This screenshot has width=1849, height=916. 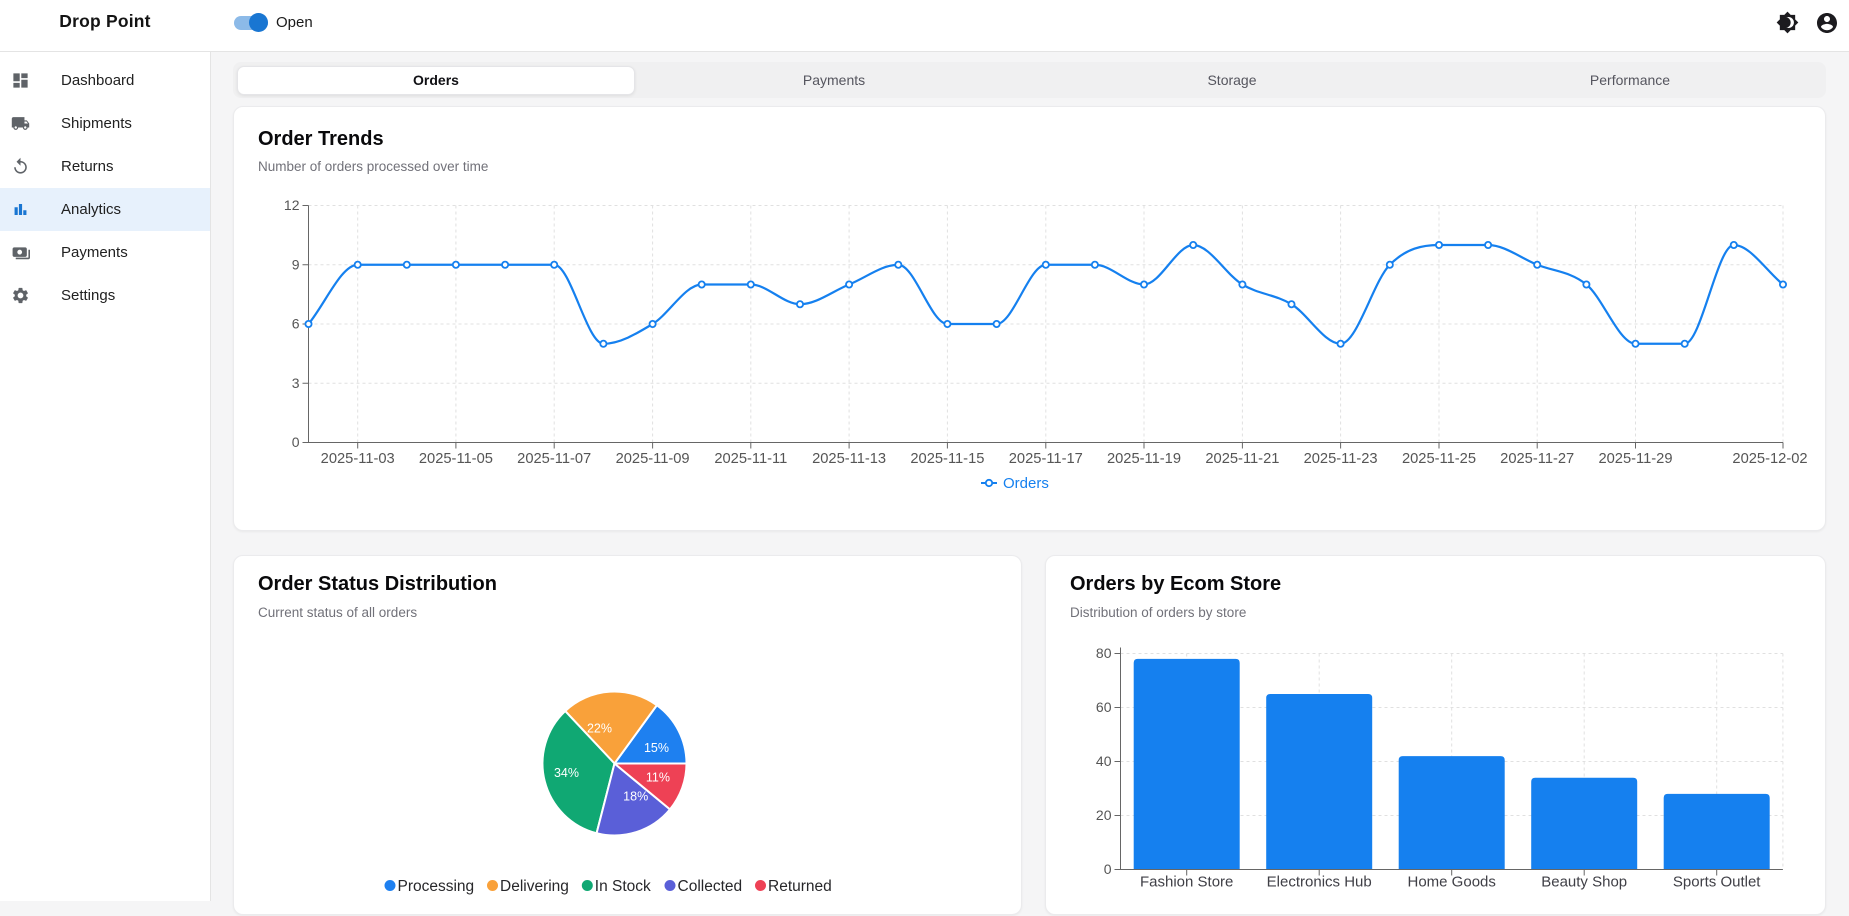 I want to click on svg-text: 60, so click(x=1104, y=707).